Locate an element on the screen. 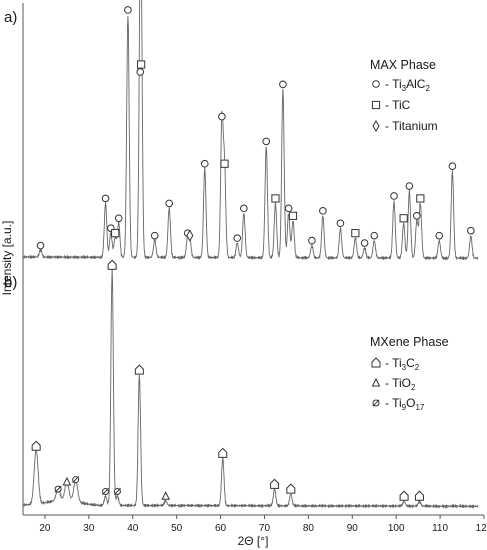 Image resolution: width=487 pixels, height=550 pixels. diamond-marker is located at coordinates (376, 126).